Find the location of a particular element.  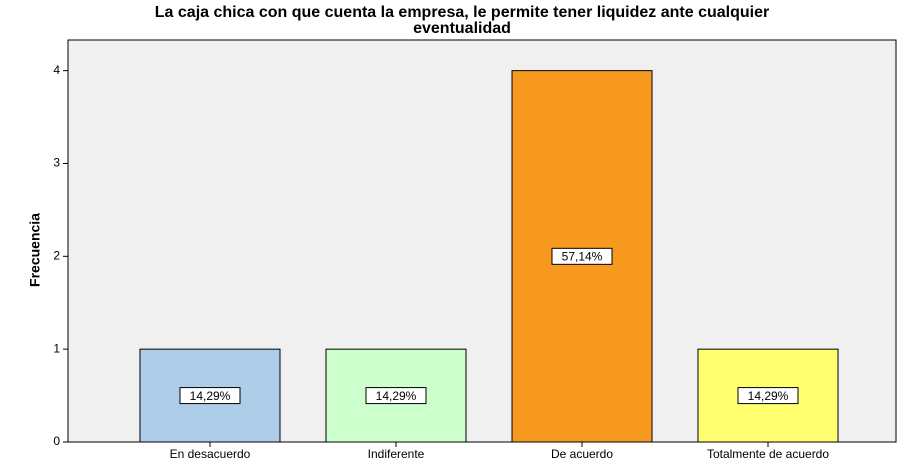

y-tick-label: 3 is located at coordinates (56, 163).